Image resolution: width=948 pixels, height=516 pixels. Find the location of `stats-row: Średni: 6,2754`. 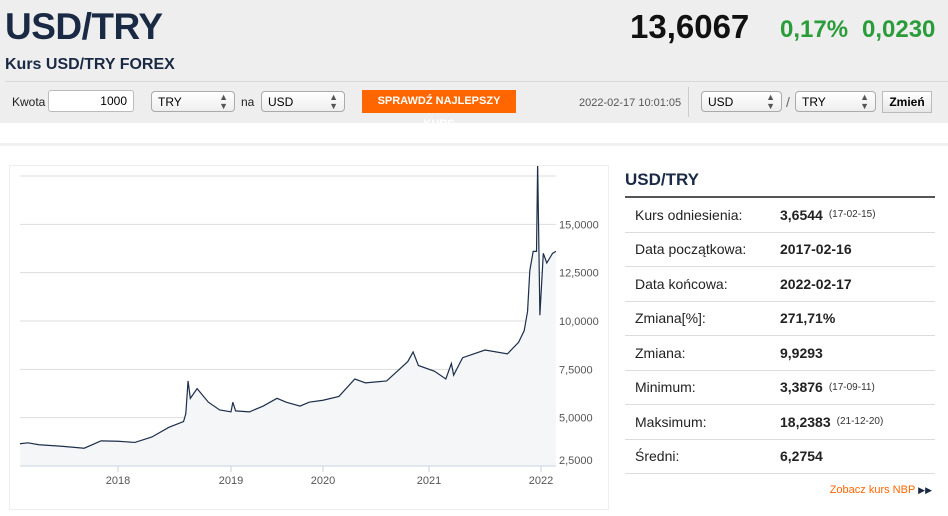

stats-row: Średni: 6,2754 is located at coordinates (780, 457).